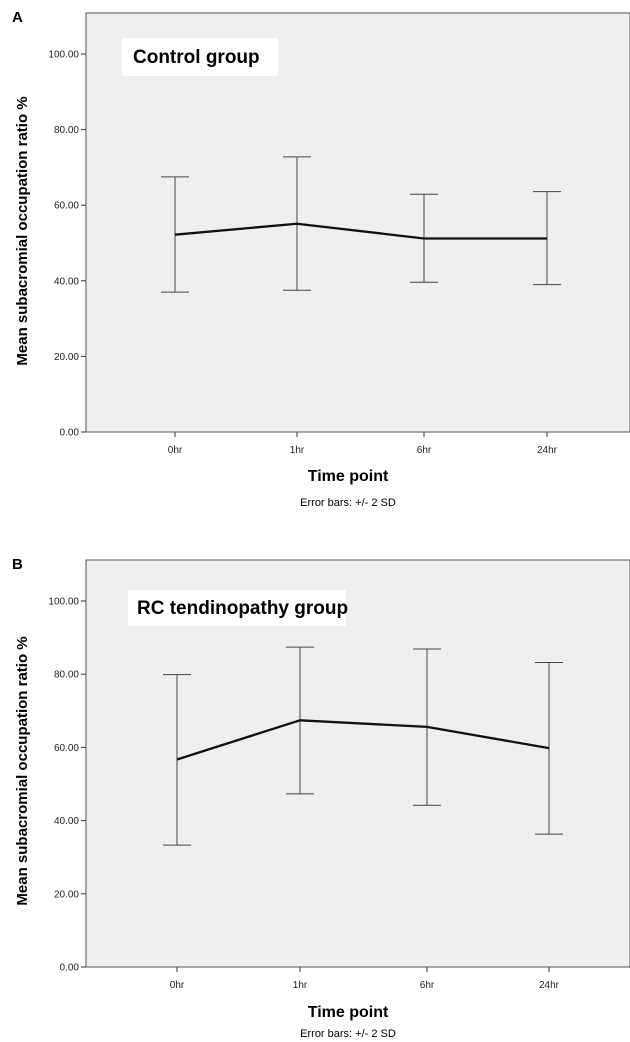 This screenshot has height=1042, width=630. What do you see at coordinates (17, 17) in the screenshot?
I see `panel-label: A` at bounding box center [17, 17].